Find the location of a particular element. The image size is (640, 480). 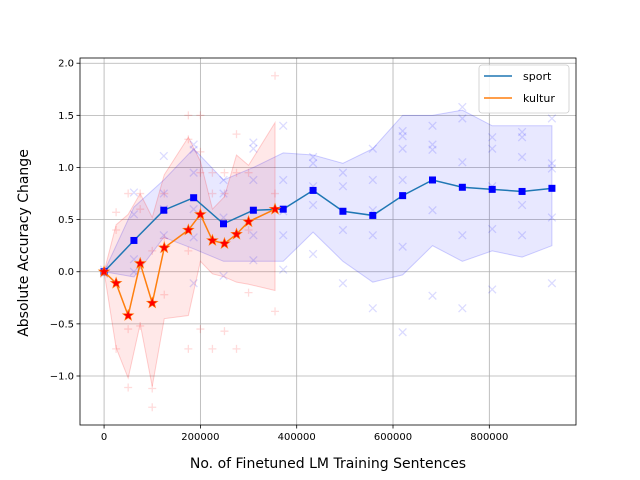

legend-box is located at coordinates (524, 89).